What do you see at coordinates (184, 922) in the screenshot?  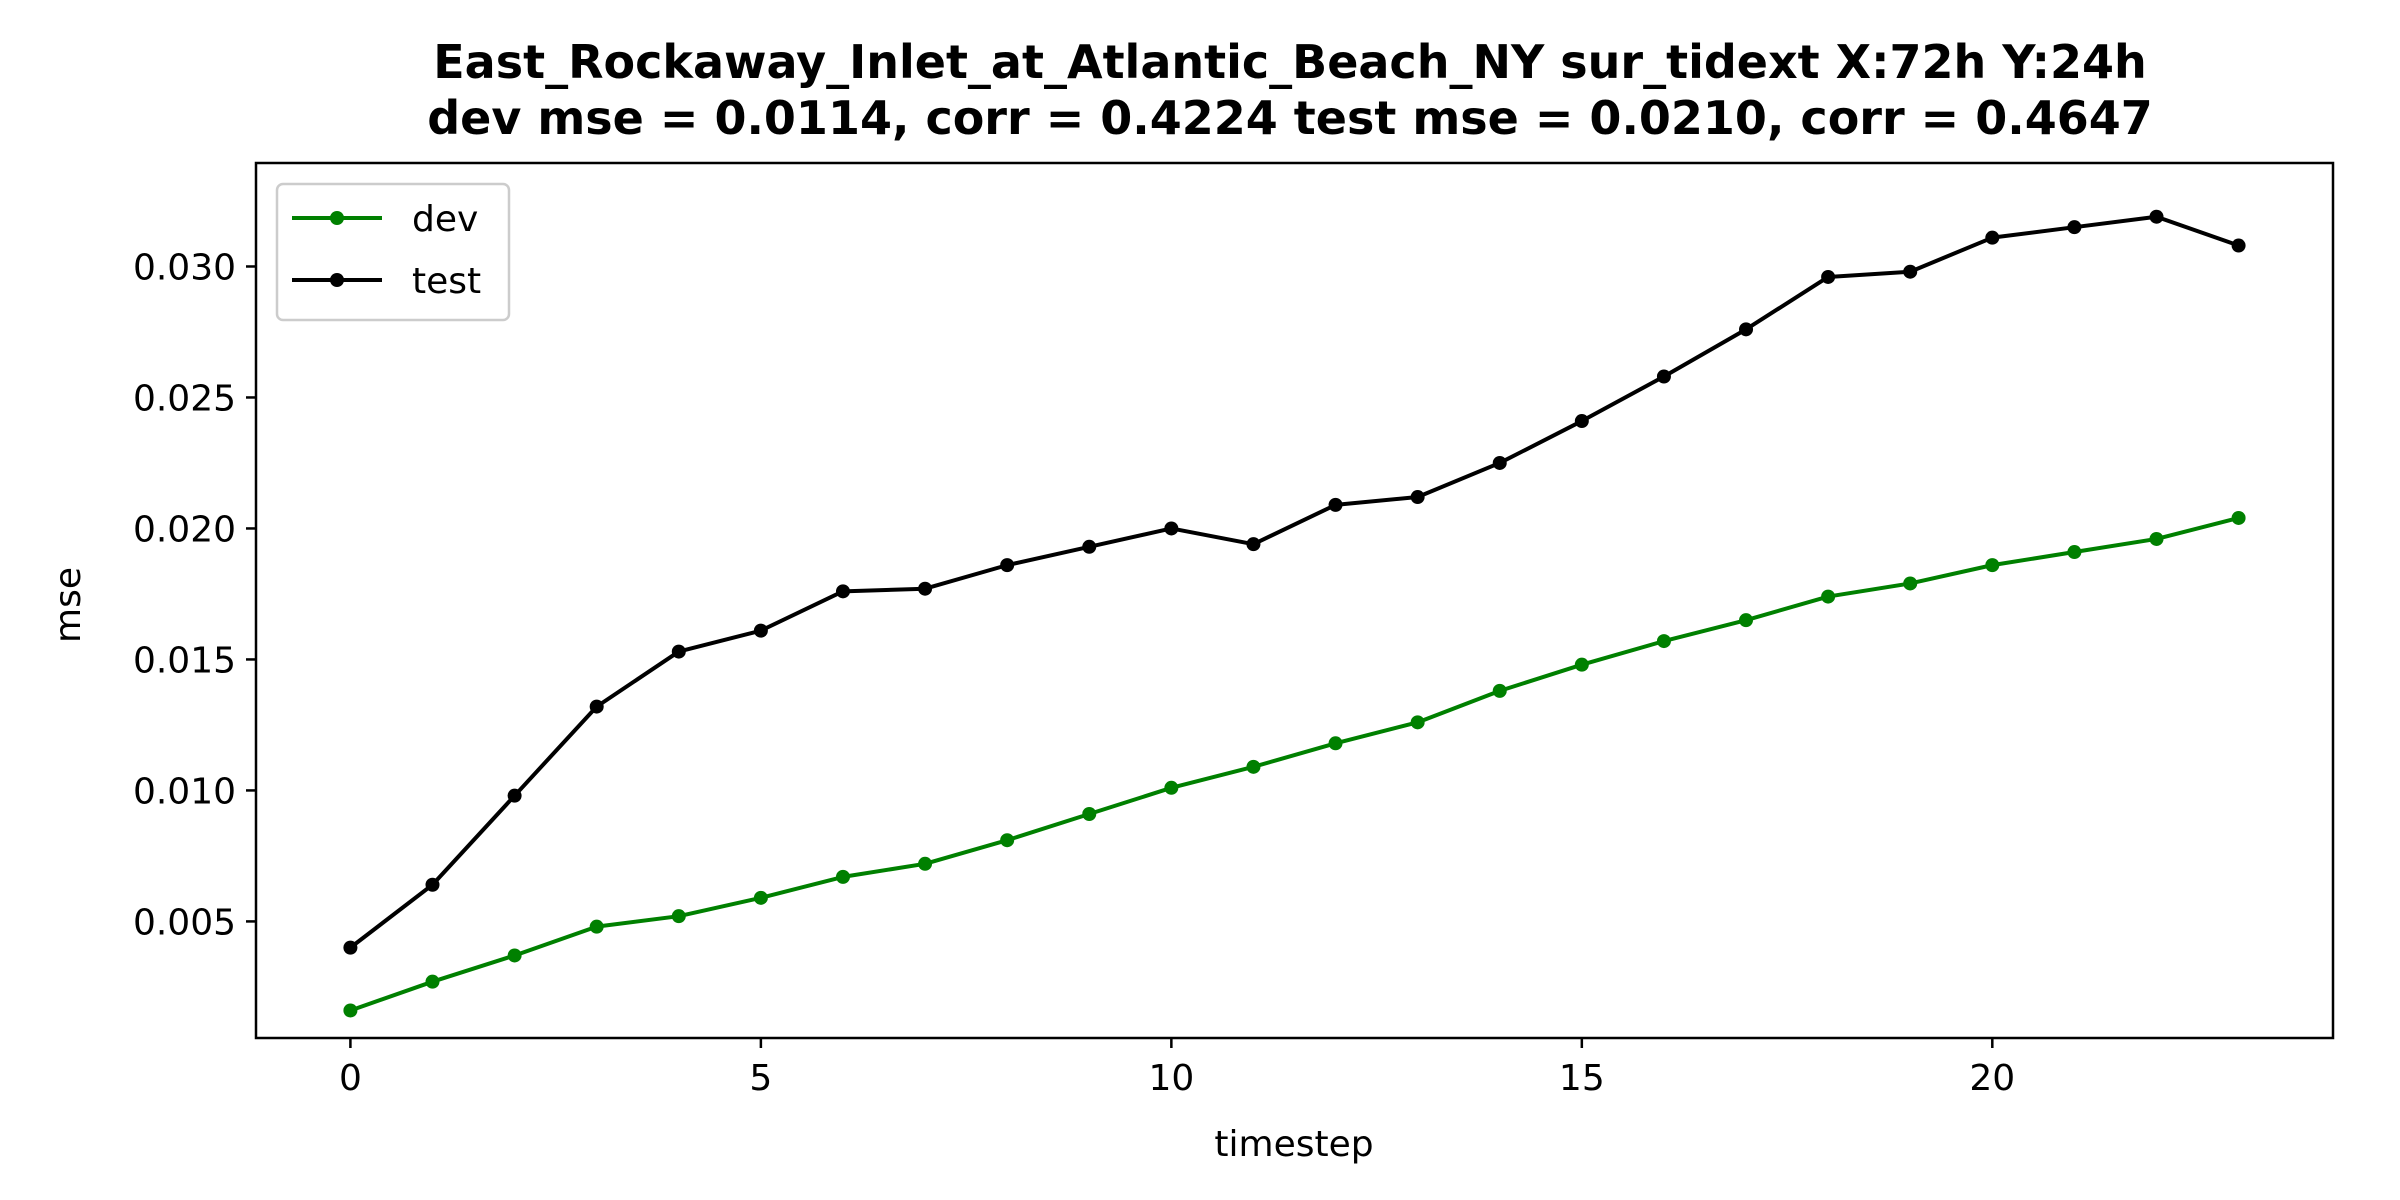 I see `y-tick-label: 0.005` at bounding box center [184, 922].